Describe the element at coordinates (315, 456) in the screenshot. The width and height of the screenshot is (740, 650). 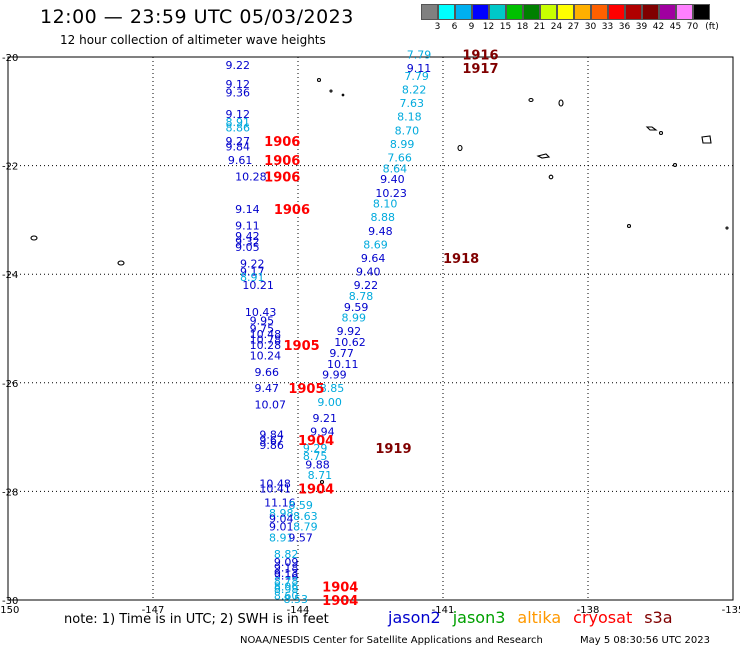
I see `wave-height-value: 8.75` at that location.